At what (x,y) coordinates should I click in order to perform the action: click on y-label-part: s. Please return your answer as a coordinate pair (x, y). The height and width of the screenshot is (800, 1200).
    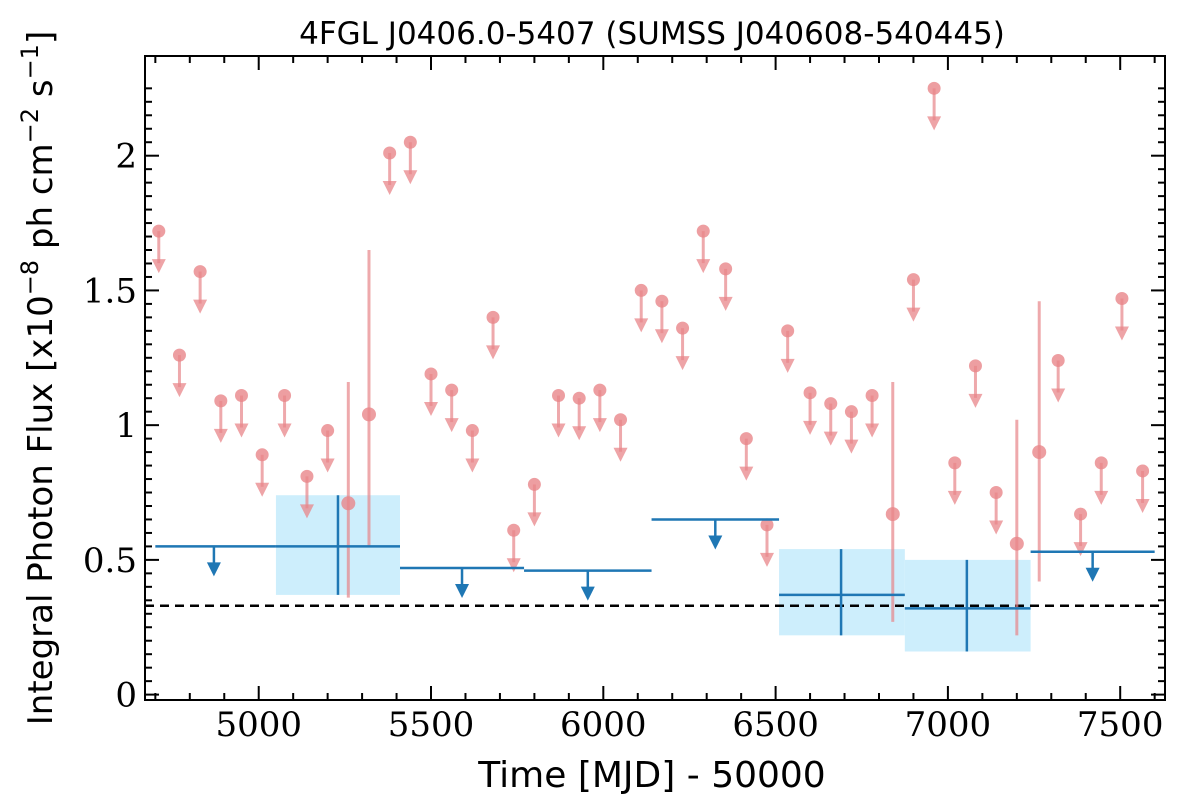
    Looking at the image, I should click on (41, 93).